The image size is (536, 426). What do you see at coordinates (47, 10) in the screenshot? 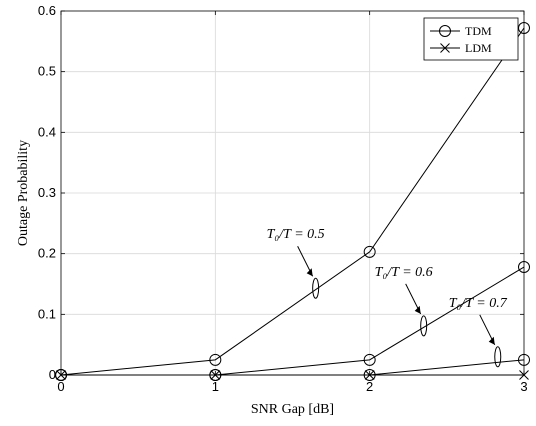
I see `y-tick-label: 0.6` at bounding box center [47, 10].